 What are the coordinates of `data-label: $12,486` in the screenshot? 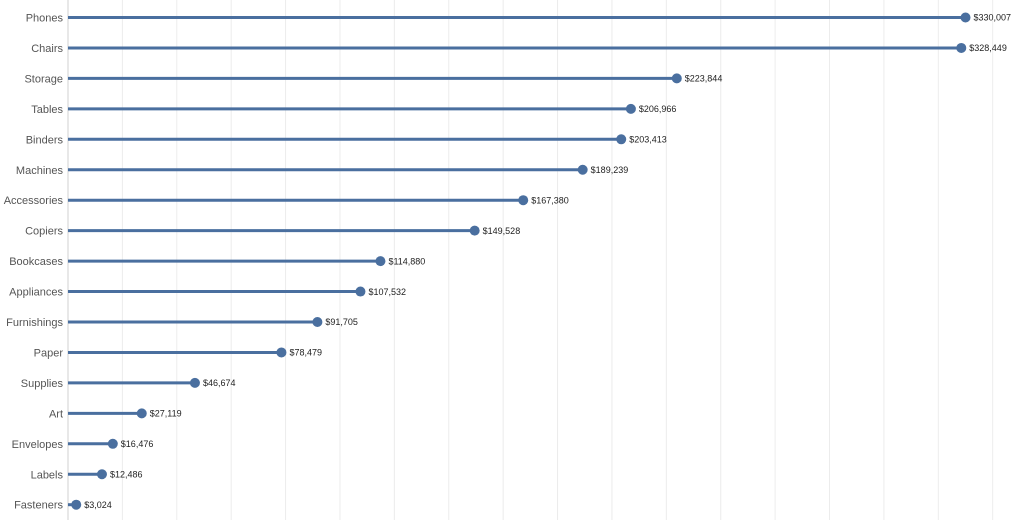 It's located at (126, 474).